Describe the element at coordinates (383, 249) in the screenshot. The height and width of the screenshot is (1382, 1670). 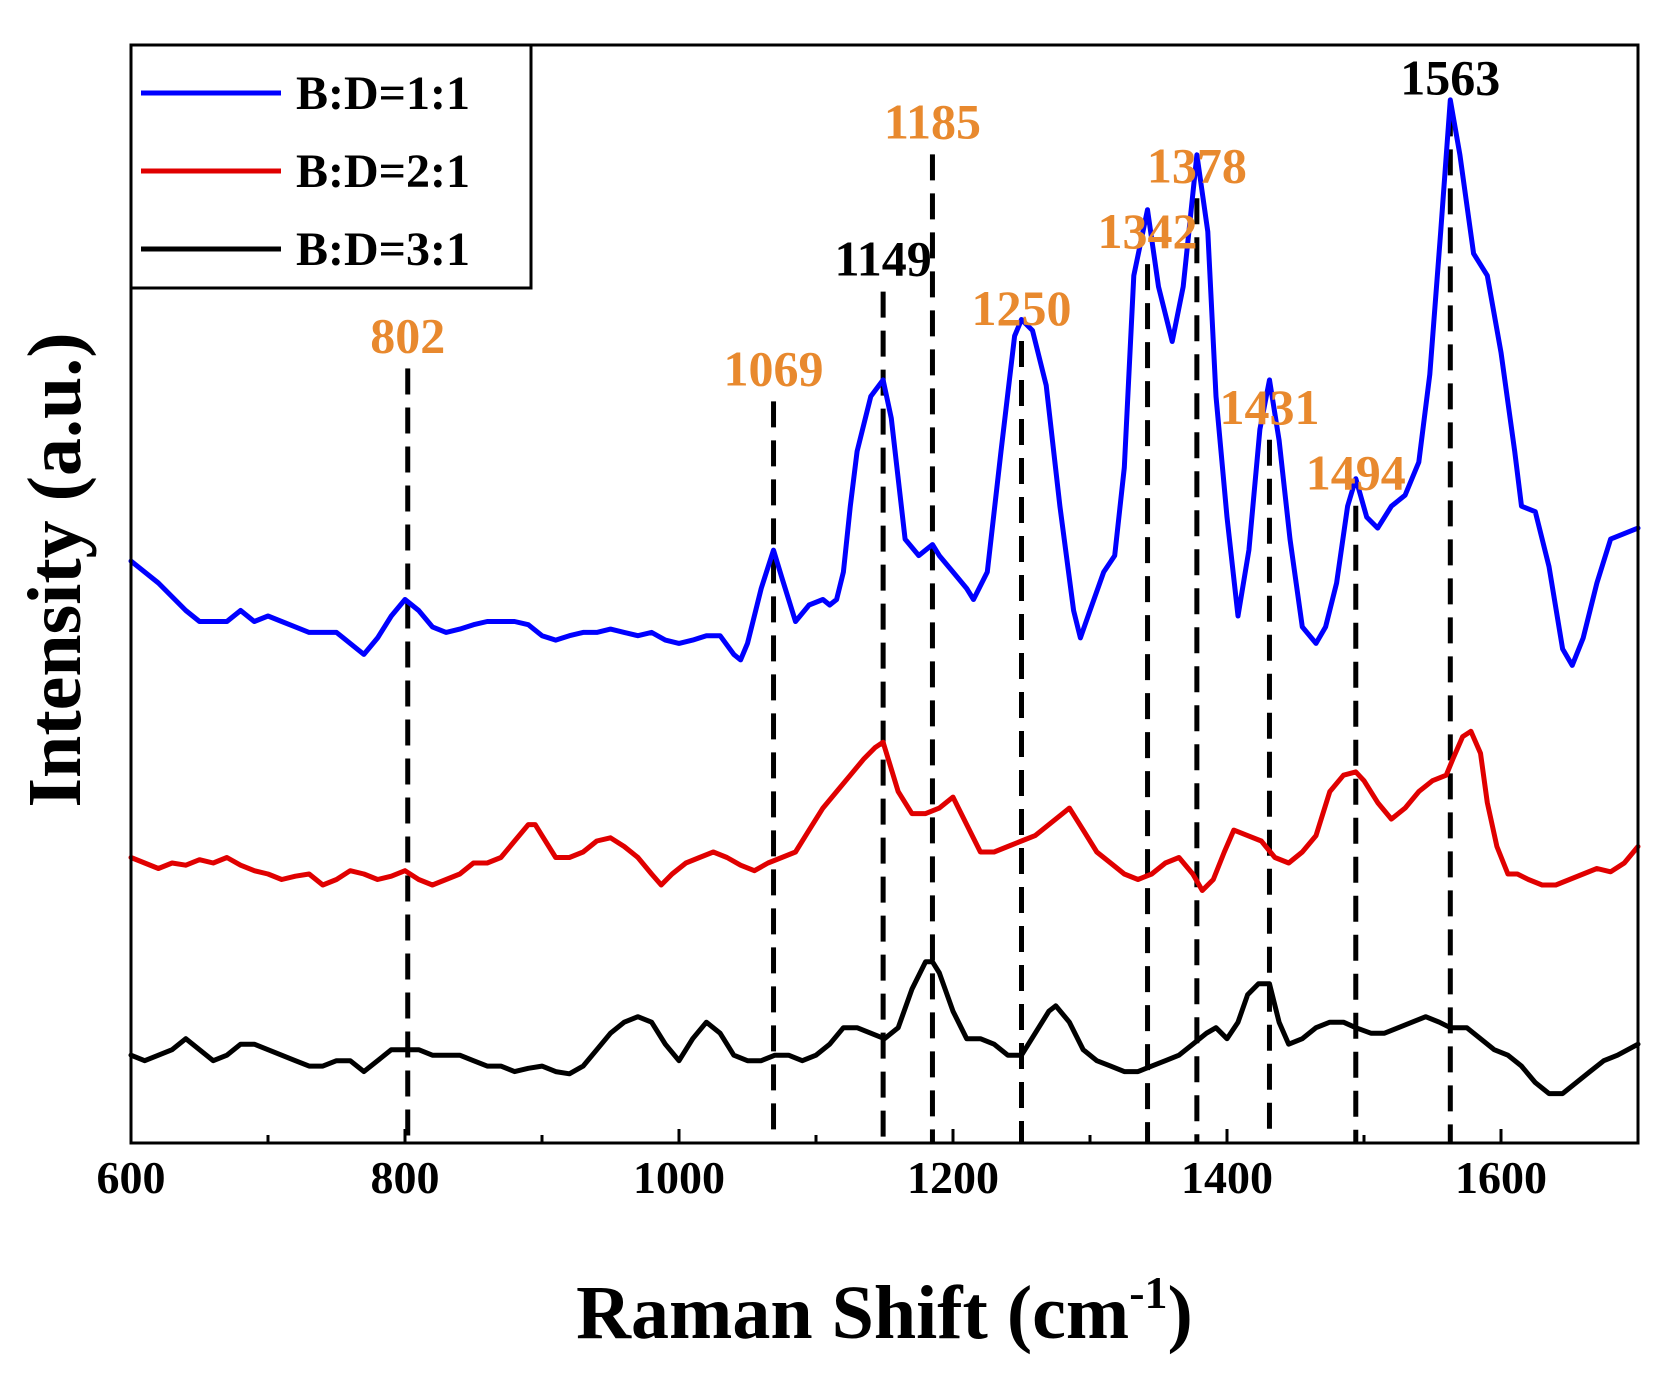
I see `legend-label: B:D=3:1` at that location.